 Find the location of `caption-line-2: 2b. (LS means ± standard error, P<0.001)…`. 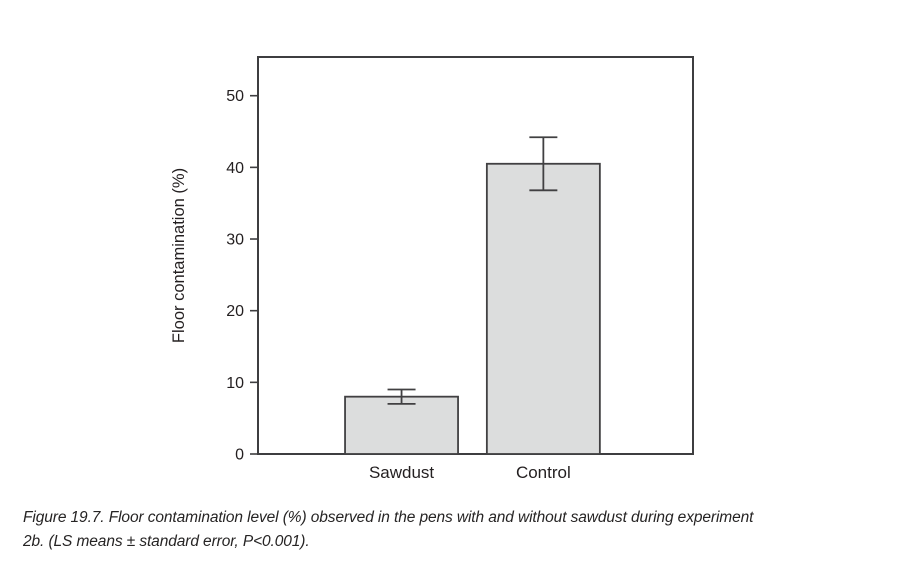

caption-line-2: 2b. (LS means ± standard error, P<0.001)… is located at coordinates (166, 541).